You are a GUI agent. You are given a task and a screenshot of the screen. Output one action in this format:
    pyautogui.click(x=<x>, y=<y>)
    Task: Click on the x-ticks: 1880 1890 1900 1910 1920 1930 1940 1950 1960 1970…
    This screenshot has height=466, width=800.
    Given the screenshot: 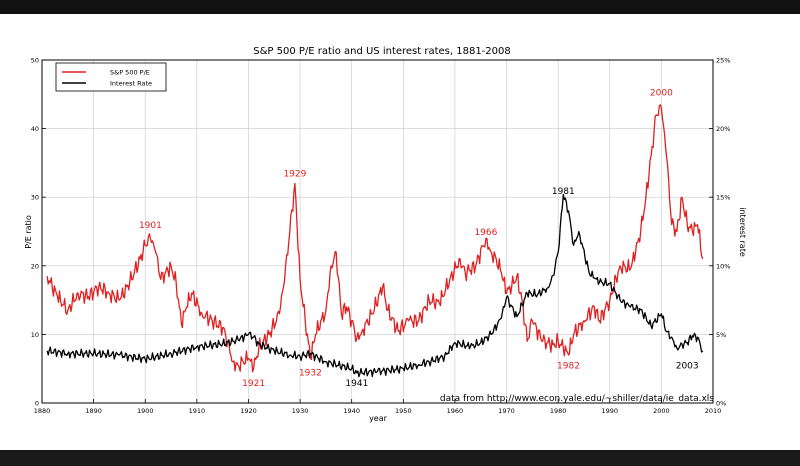 What is the action you would take?
    pyautogui.click(x=378, y=407)
    